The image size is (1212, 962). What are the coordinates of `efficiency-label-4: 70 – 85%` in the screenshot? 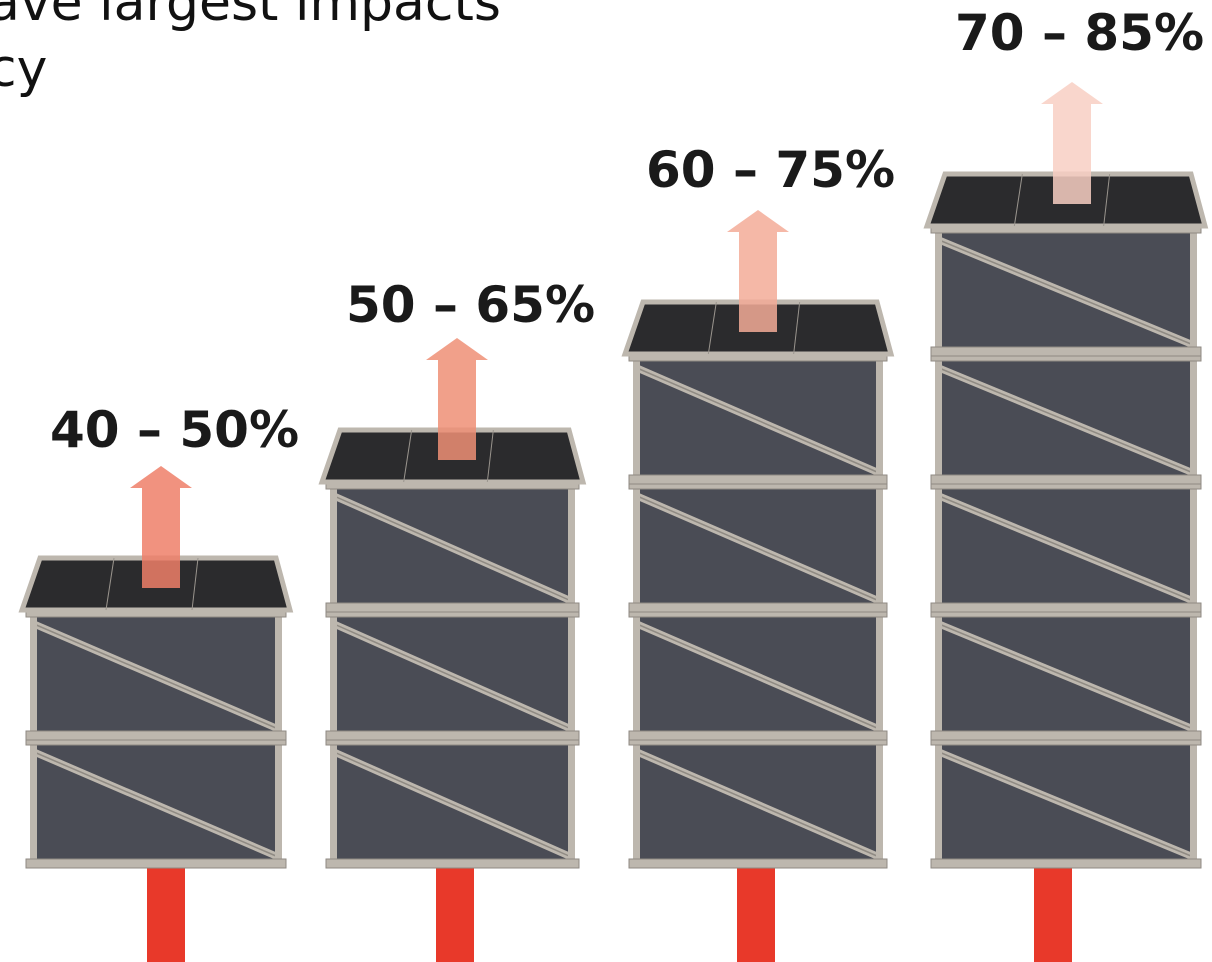 It's located at (1080, 33).